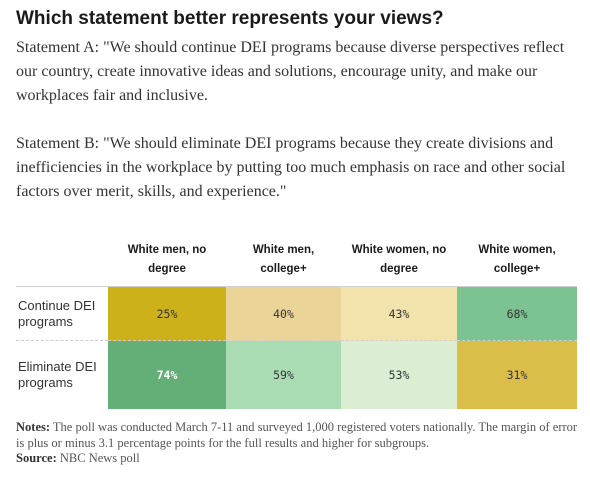 The height and width of the screenshot is (488, 590). I want to click on column-header: White men, no degree, so click(167, 260).